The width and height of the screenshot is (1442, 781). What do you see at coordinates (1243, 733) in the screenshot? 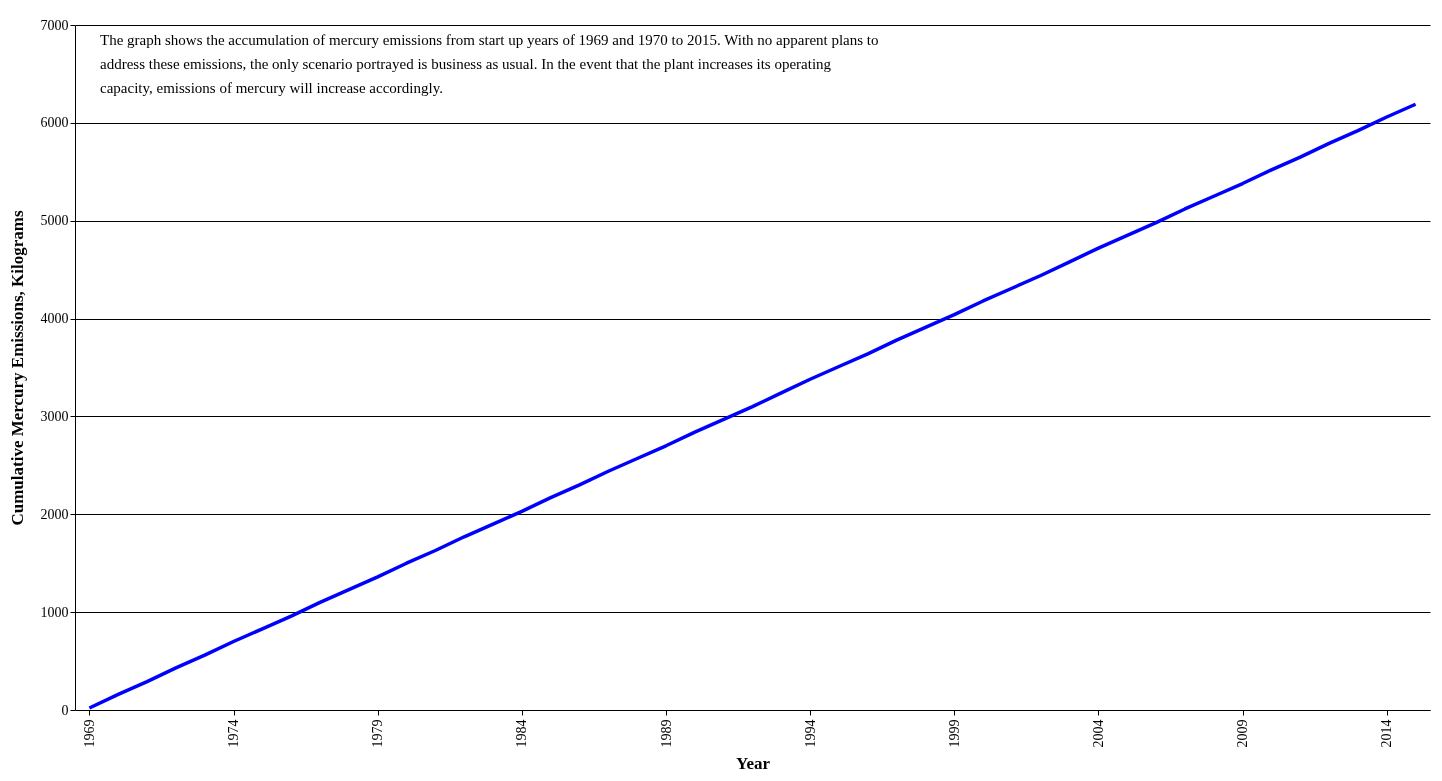
I see `x-tick-label: 2009` at bounding box center [1243, 733].